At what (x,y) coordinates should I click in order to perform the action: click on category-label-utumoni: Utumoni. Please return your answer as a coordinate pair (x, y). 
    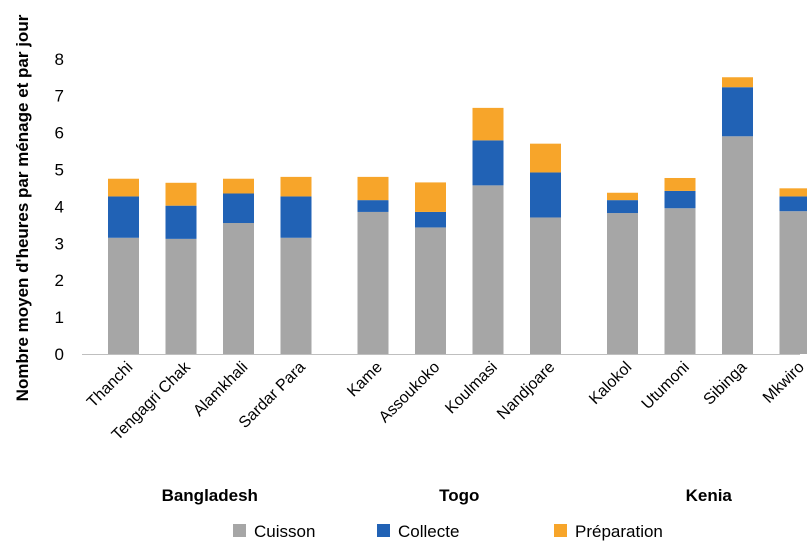
    Looking at the image, I should click on (666, 386).